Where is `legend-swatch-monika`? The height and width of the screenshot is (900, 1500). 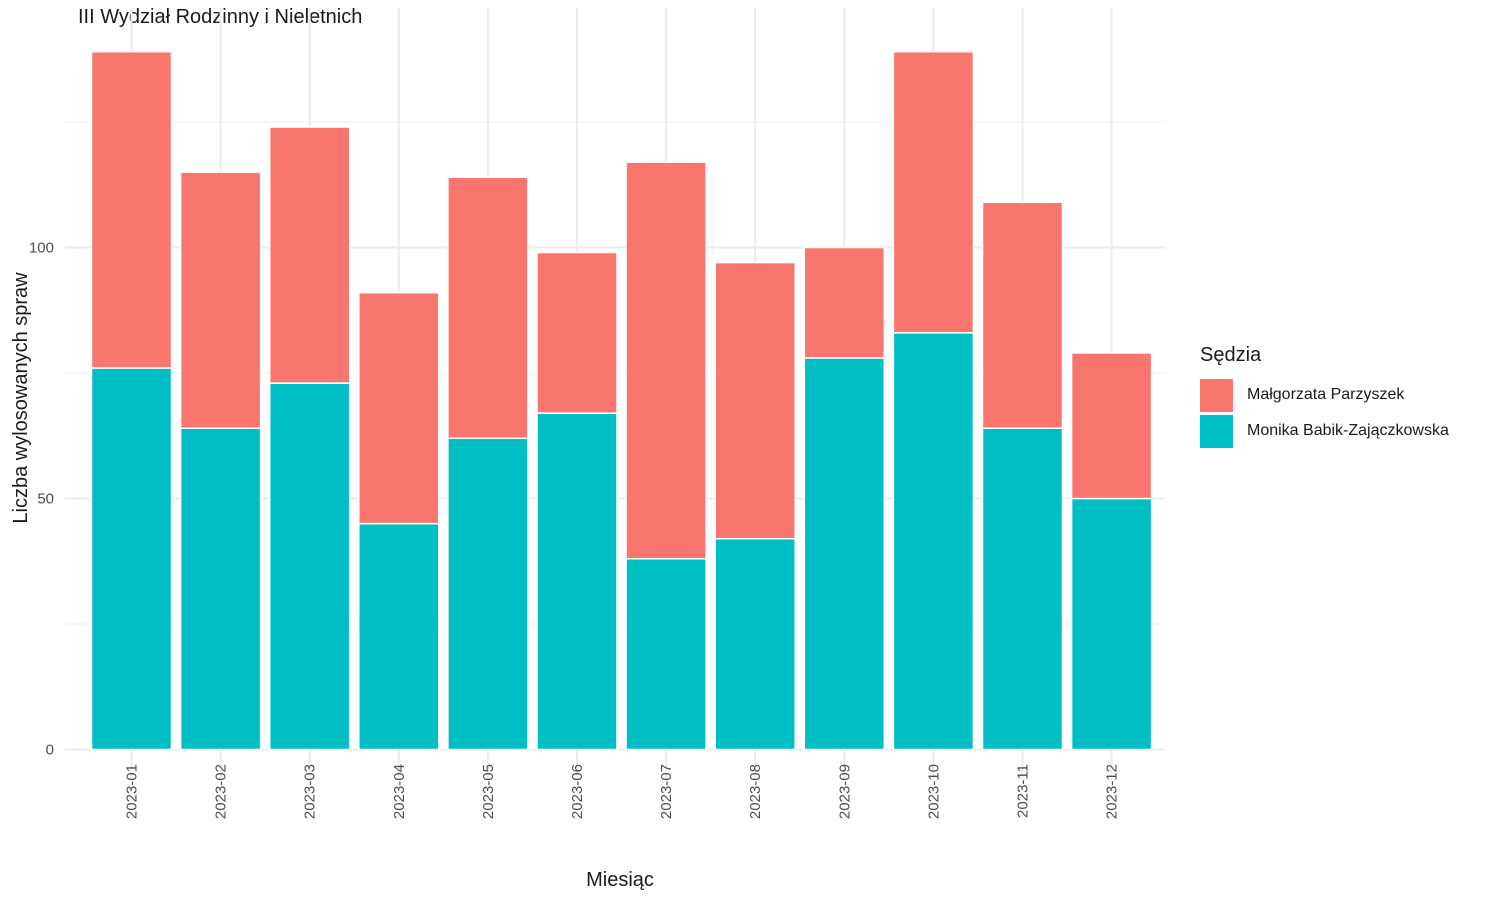 legend-swatch-monika is located at coordinates (1216, 431).